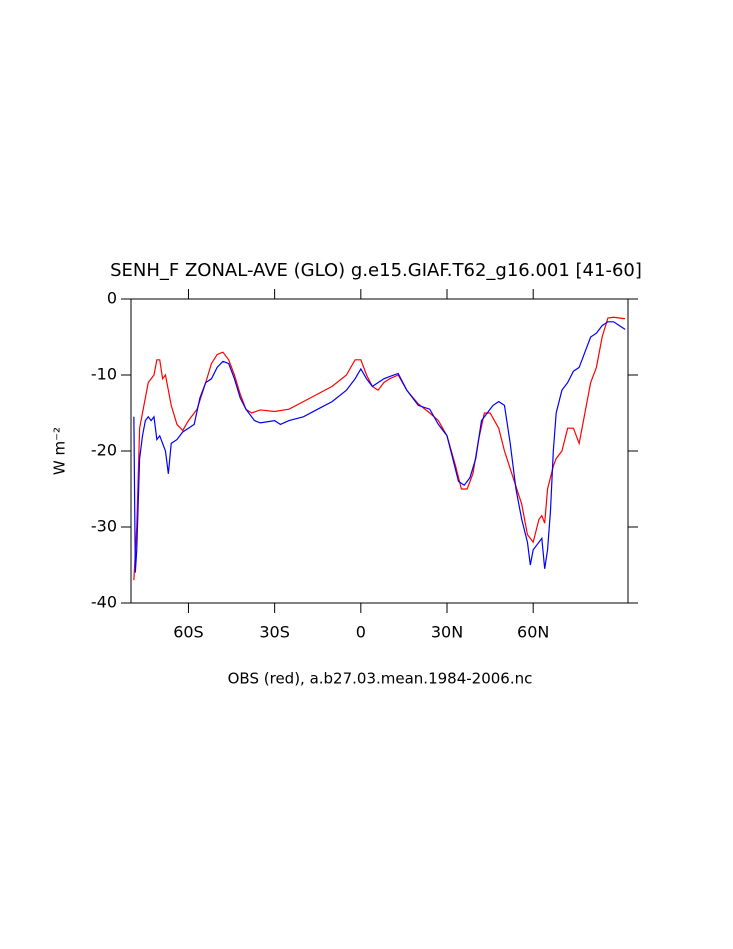 The width and height of the screenshot is (733, 949). What do you see at coordinates (104, 450) in the screenshot?
I see `y-tick-label: -20` at bounding box center [104, 450].